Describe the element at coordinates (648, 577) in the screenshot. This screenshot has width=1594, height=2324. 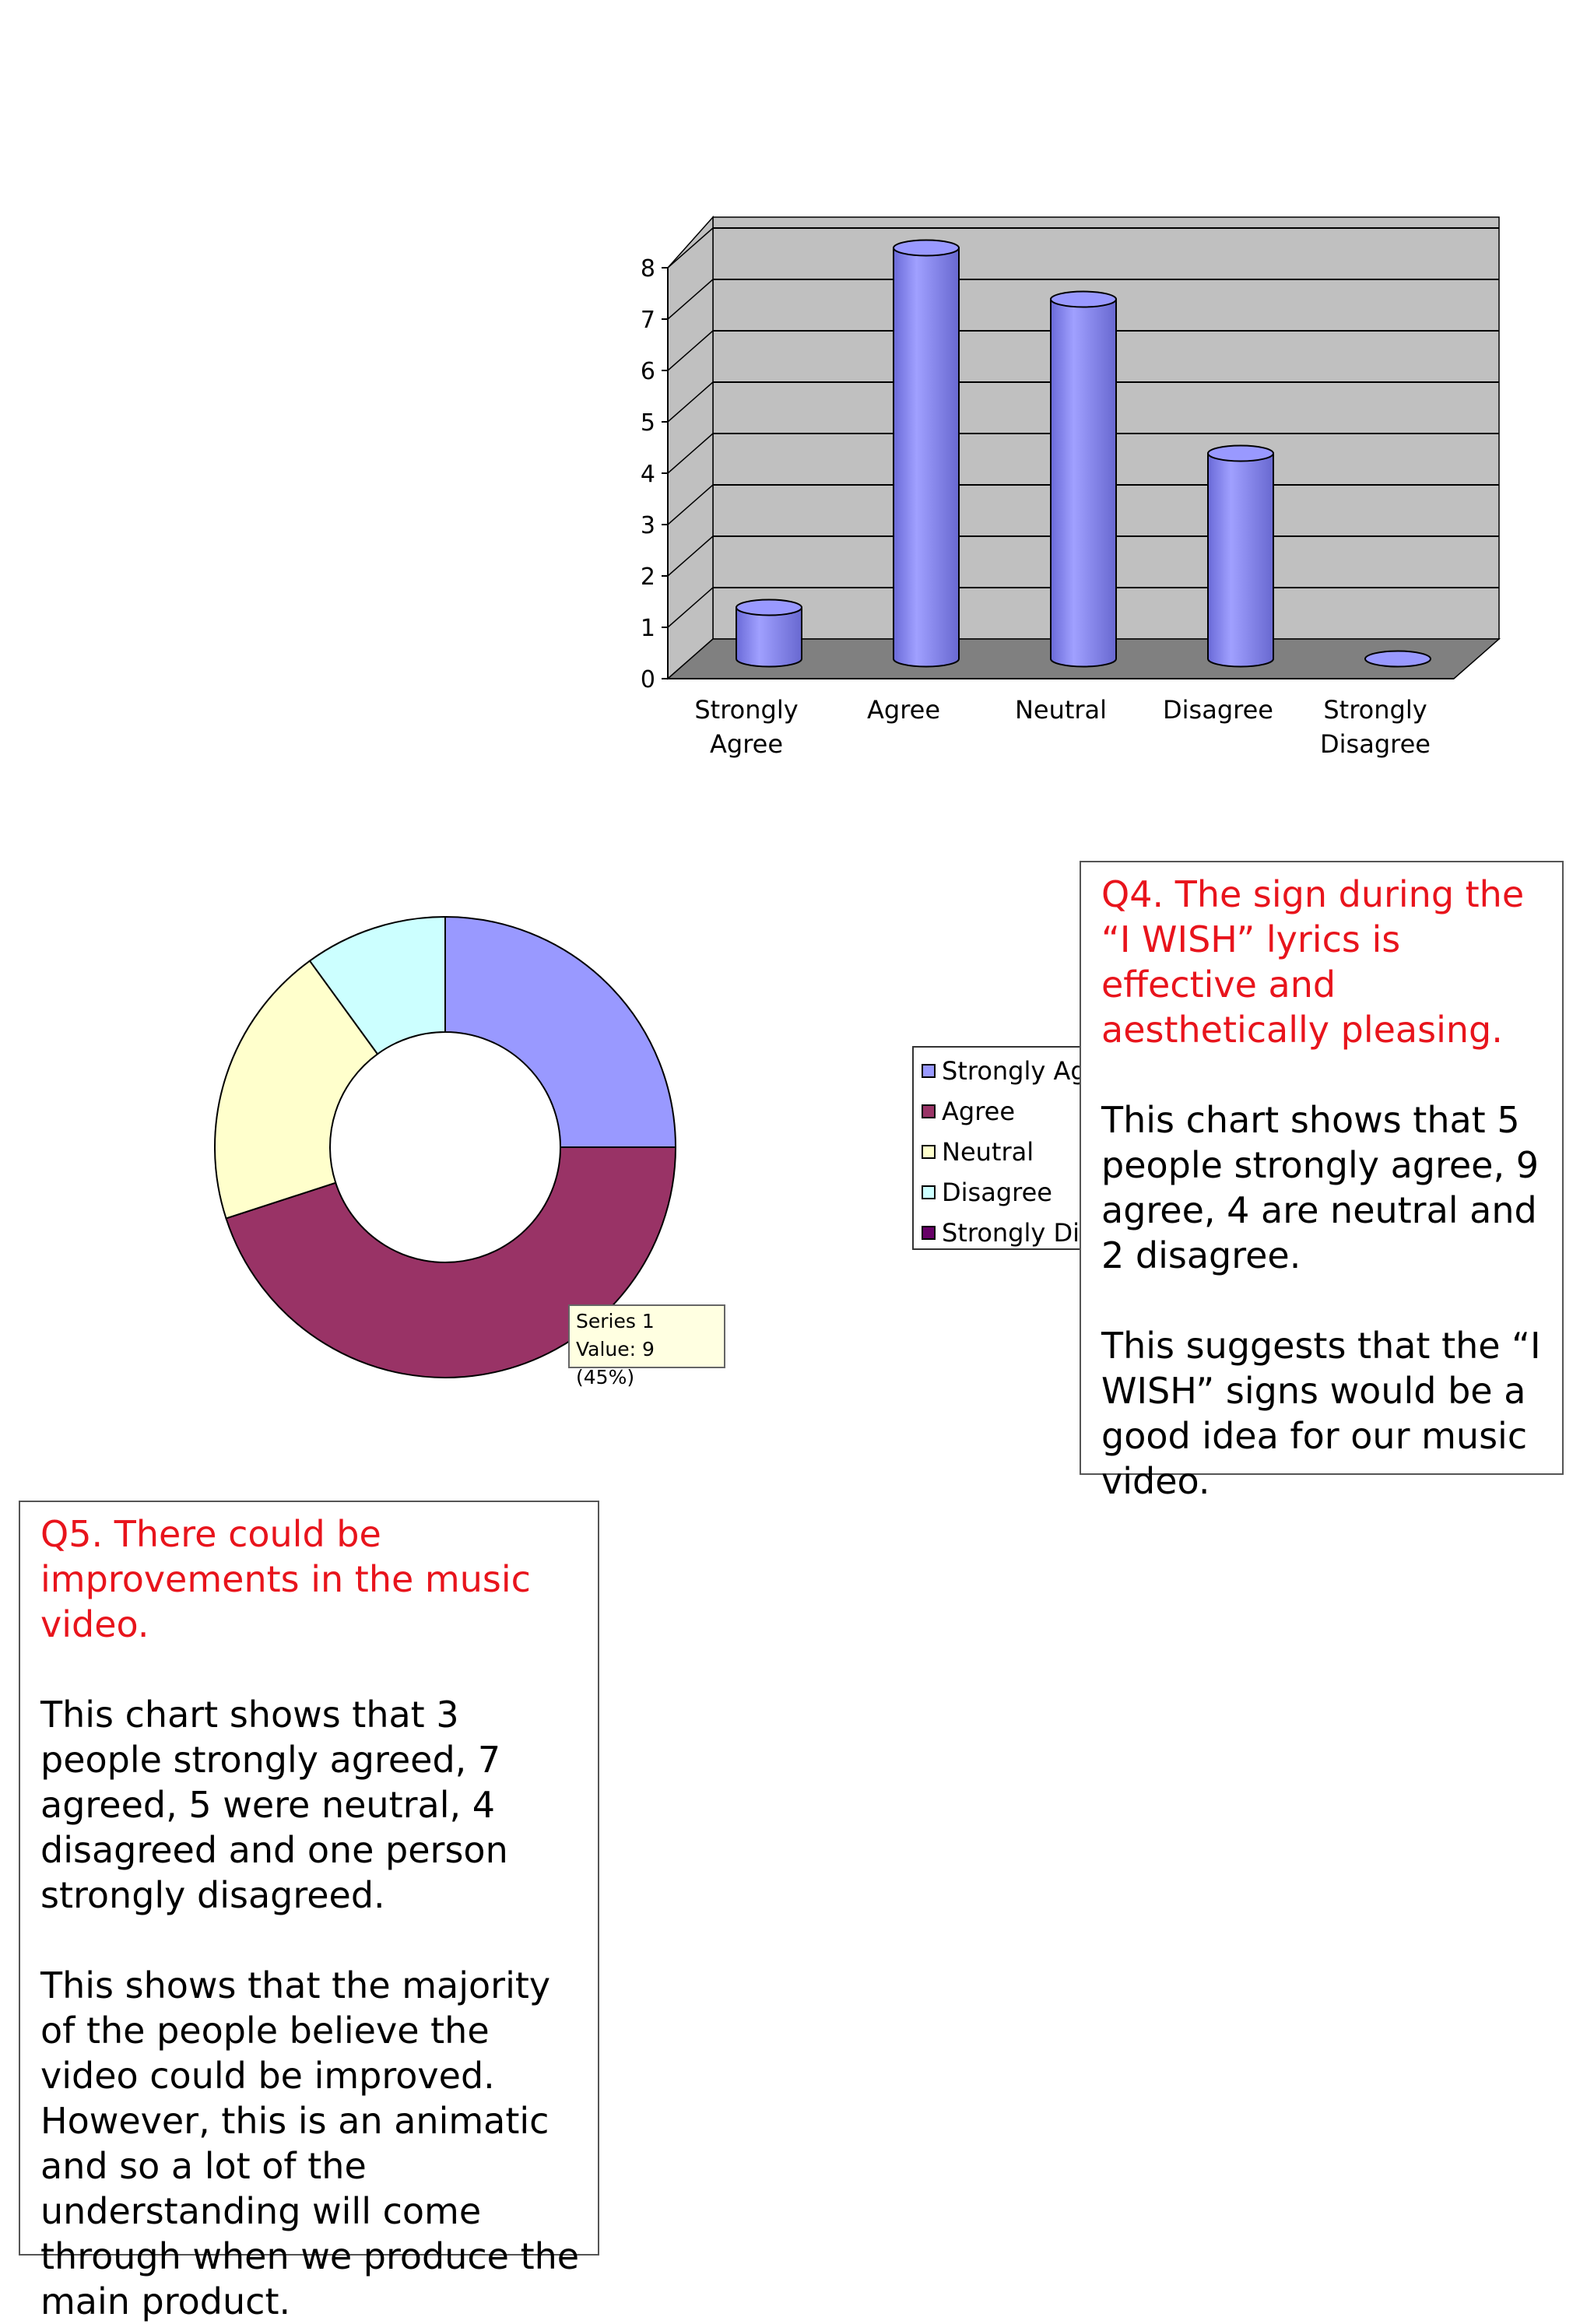
I see `y-tick-label: 2` at that location.